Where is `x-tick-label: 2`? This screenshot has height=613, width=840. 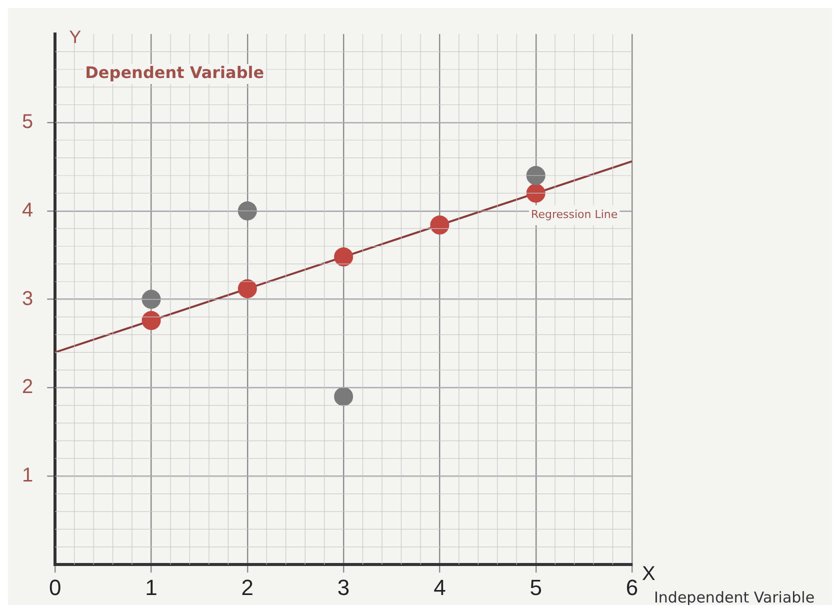 x-tick-label: 2 is located at coordinates (247, 587).